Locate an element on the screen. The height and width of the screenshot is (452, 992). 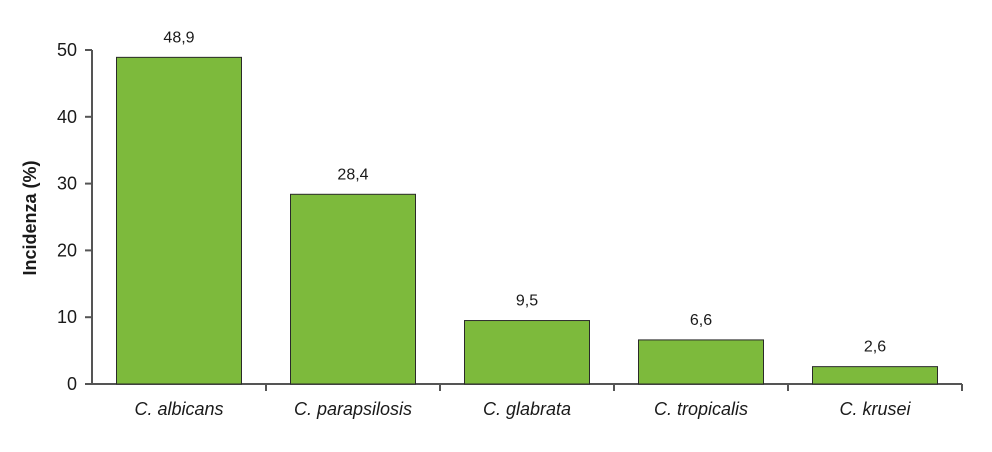
y-tick-label: 50 is located at coordinates (67, 50).